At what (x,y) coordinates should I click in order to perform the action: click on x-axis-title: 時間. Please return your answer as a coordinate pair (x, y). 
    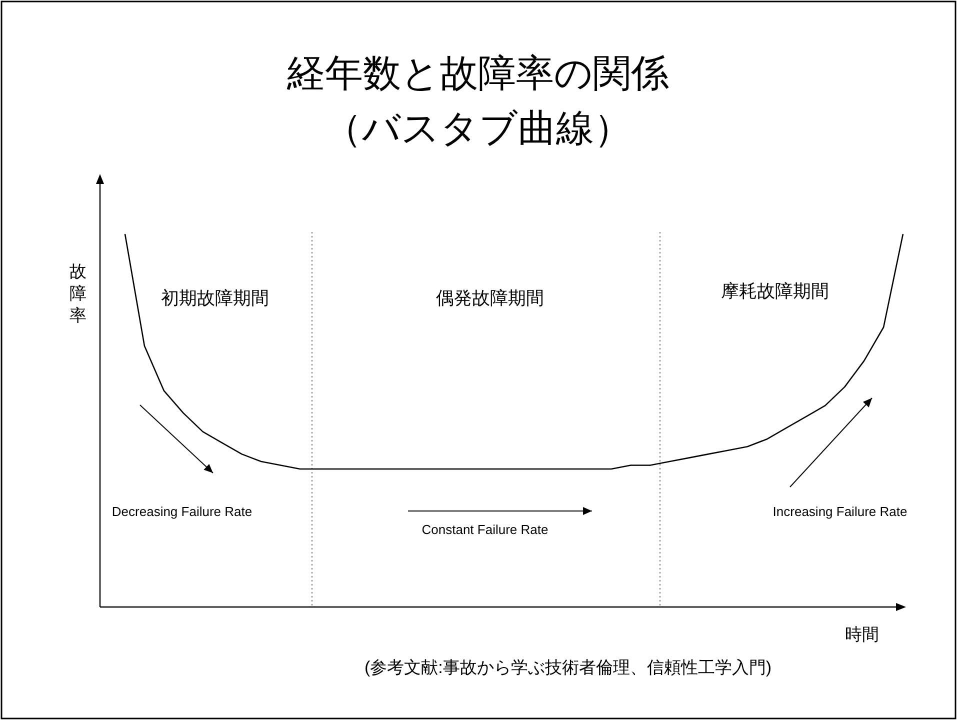
    Looking at the image, I should click on (862, 634).